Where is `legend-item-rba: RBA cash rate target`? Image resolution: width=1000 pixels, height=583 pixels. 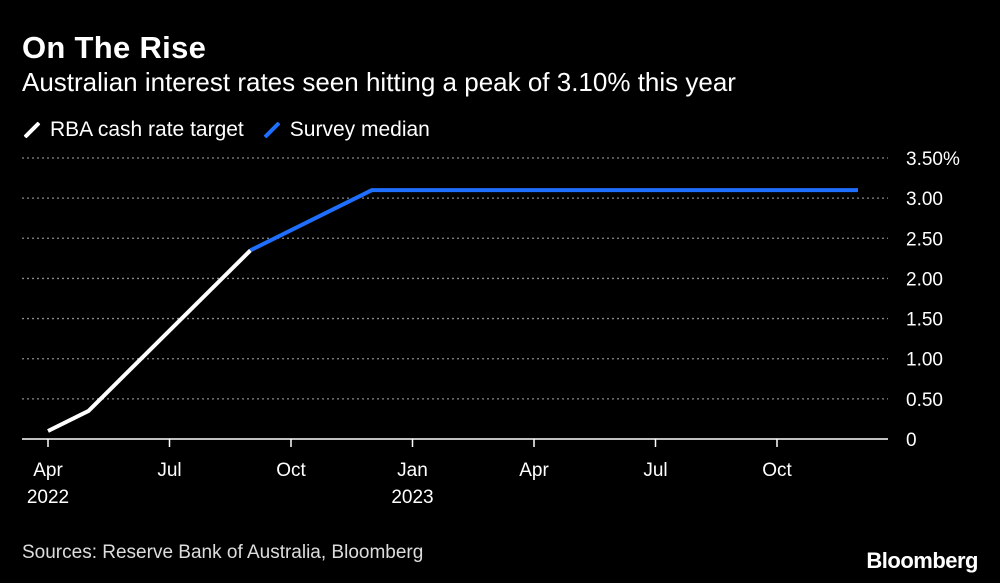
legend-item-rba: RBA cash rate target is located at coordinates (133, 130).